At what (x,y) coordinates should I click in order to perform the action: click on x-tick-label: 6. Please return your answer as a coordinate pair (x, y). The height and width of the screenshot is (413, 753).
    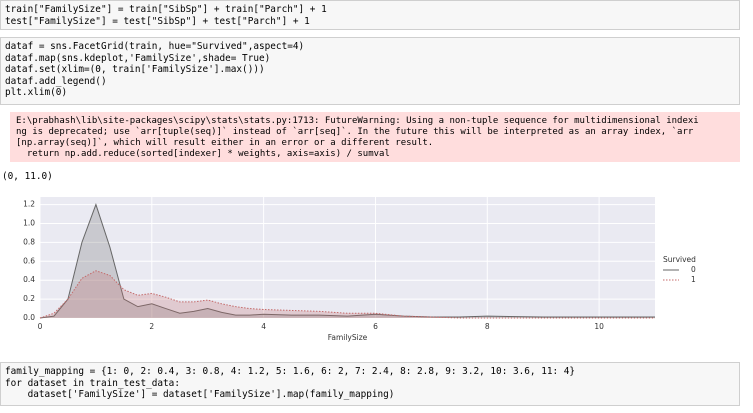
    Looking at the image, I should click on (375, 326).